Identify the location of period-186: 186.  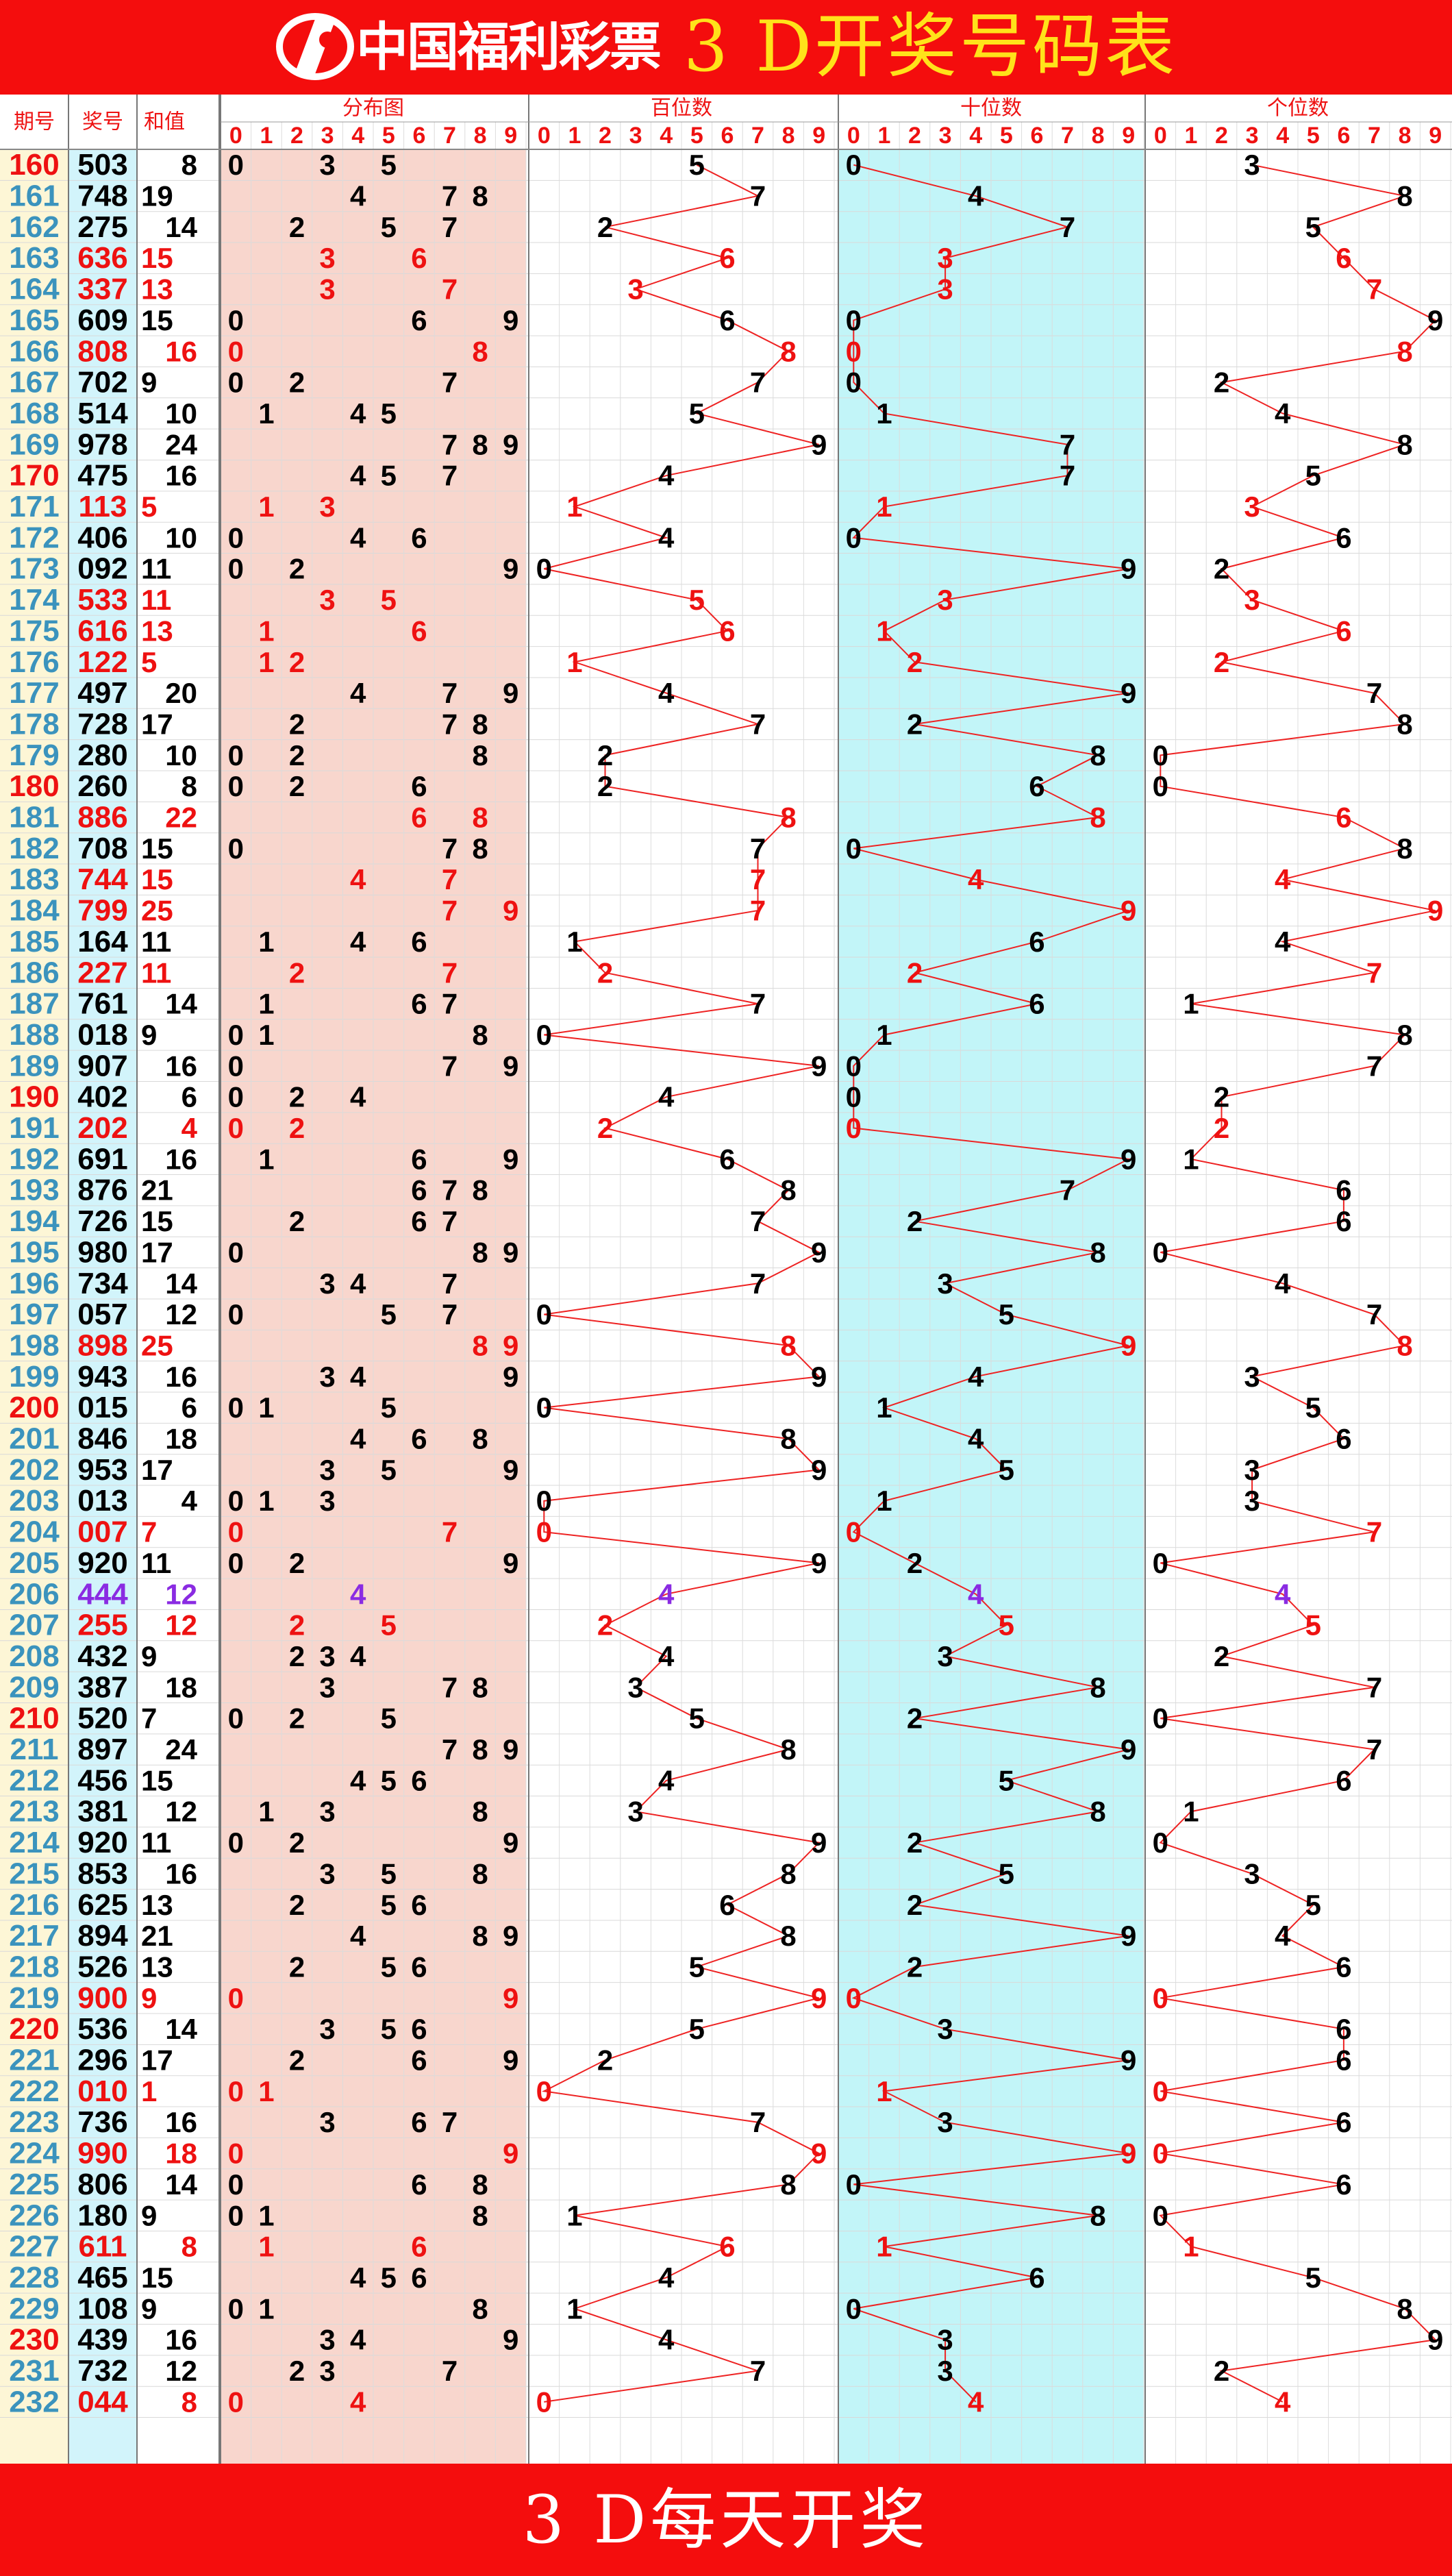
(34, 972).